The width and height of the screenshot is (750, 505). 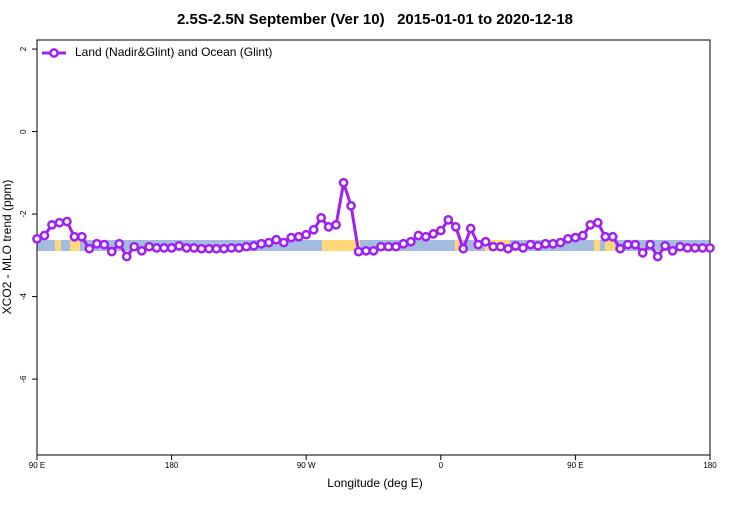 What do you see at coordinates (7, 247) in the screenshot?
I see `y-axis-label: XCO2 - MLO trend (ppm)` at bounding box center [7, 247].